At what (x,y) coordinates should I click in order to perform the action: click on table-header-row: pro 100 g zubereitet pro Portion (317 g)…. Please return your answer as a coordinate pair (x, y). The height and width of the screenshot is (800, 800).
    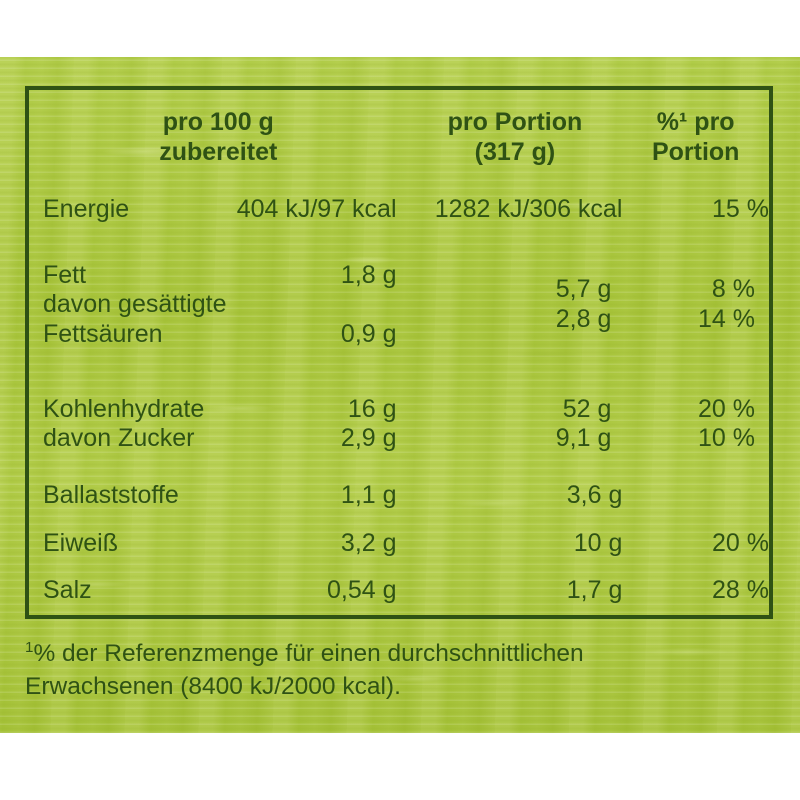
    Looking at the image, I should click on (399, 137).